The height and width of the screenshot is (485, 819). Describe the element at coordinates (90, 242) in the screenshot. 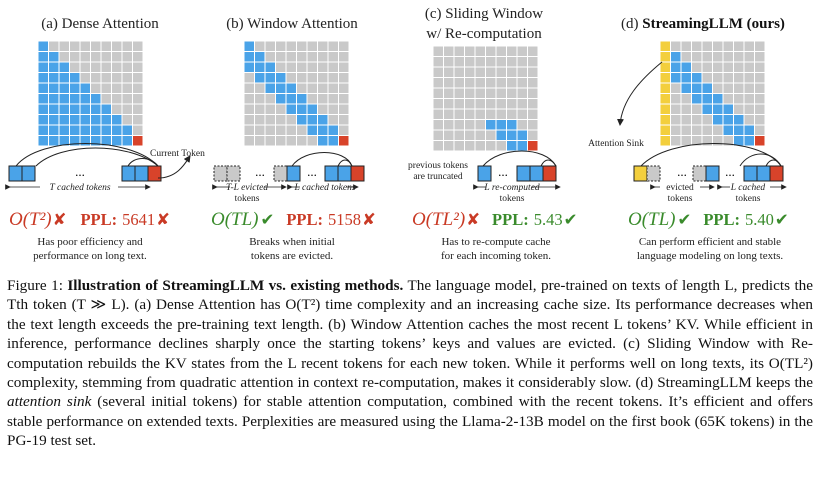

I see `panel-a-desc-1: Has poor efficiency and` at that location.